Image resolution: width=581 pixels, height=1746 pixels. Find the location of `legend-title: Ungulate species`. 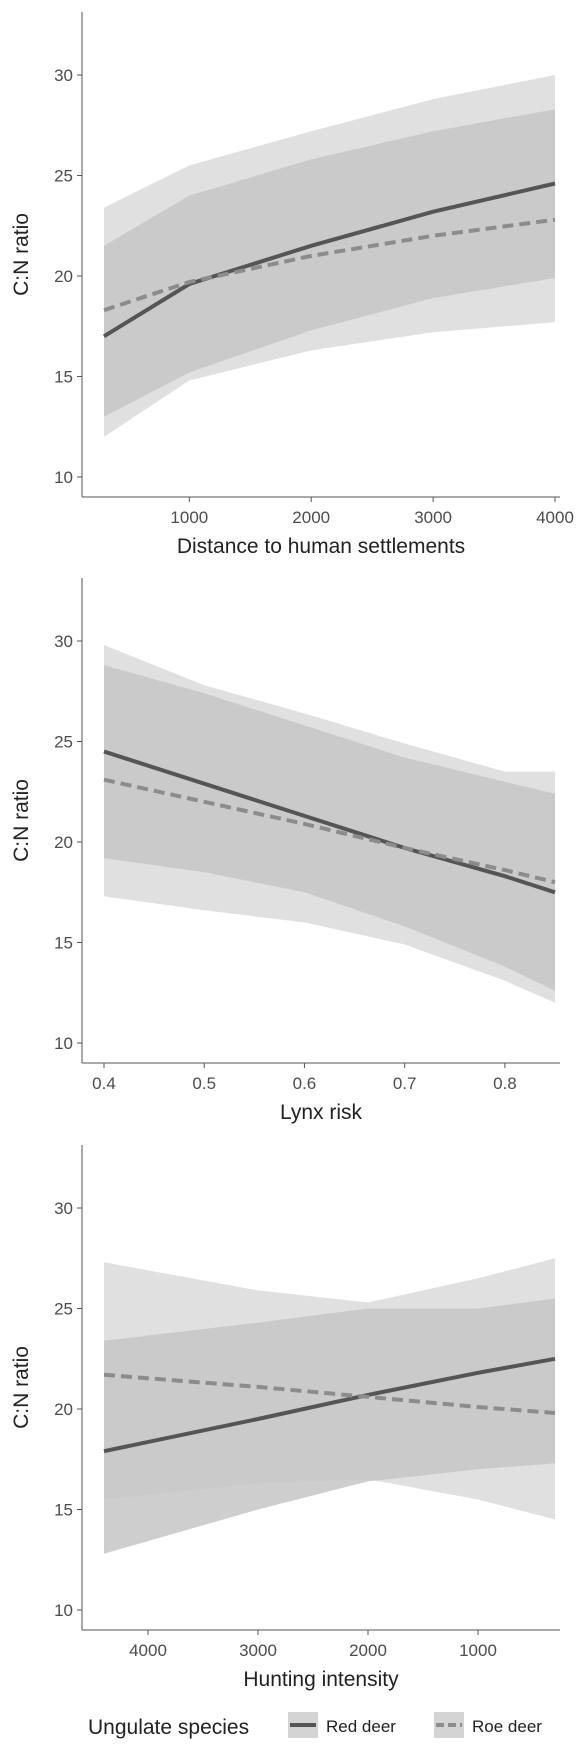

legend-title: Ungulate species is located at coordinates (168, 1727).